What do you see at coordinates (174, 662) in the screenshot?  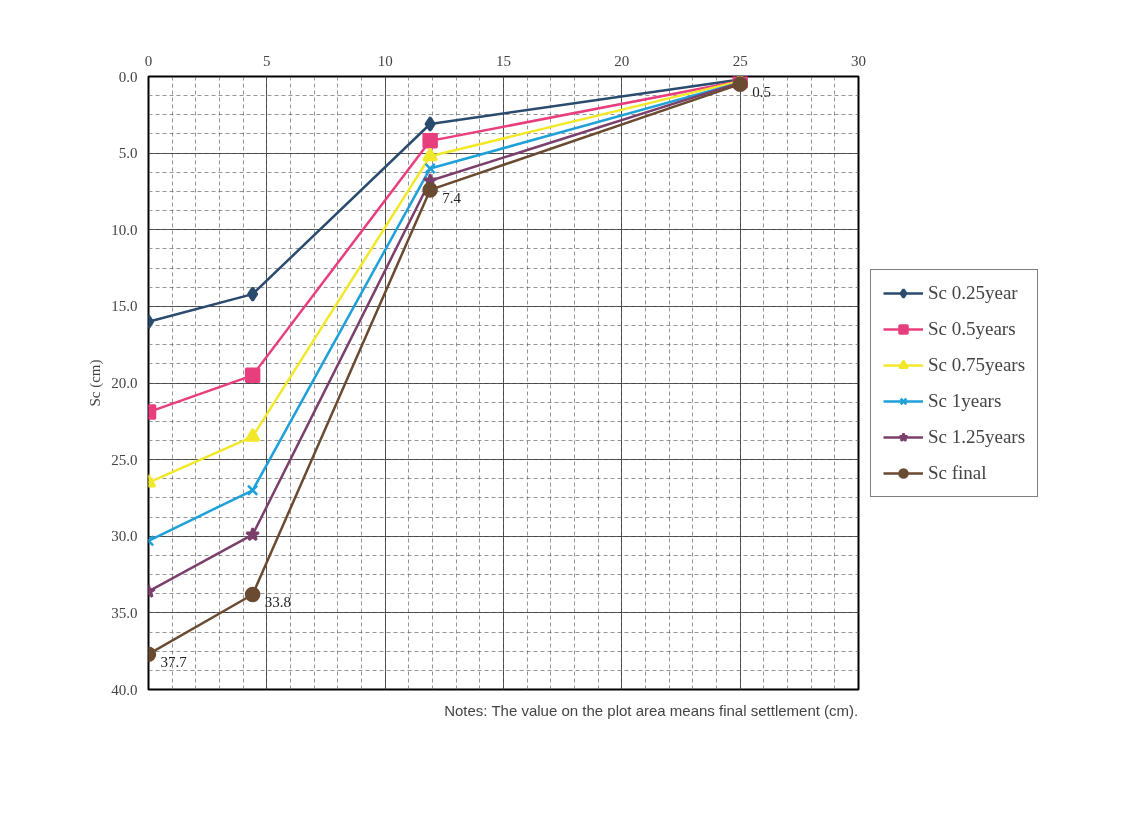 I see `data-label: 37.7` at bounding box center [174, 662].